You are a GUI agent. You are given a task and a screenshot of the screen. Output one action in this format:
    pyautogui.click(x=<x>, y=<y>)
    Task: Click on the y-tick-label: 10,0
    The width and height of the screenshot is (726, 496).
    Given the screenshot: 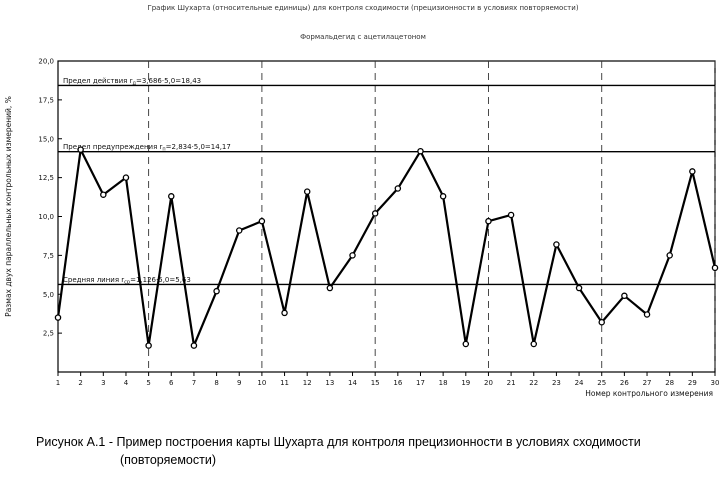 What is the action you would take?
    pyautogui.click(x=46, y=217)
    